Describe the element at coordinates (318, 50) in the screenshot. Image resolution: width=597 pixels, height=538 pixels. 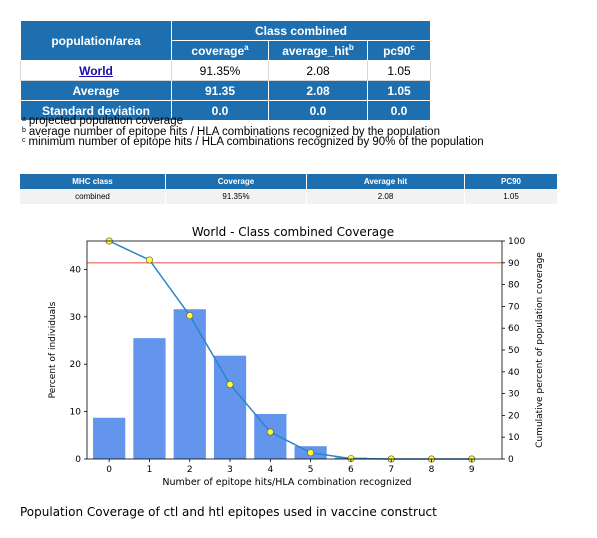
I see `average-hit-header: average_hitb` at that location.